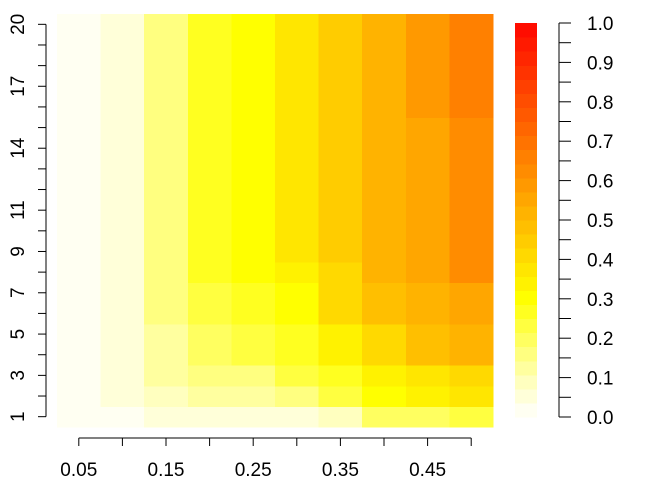 The height and width of the screenshot is (486, 645). Describe the element at coordinates (18, 375) in the screenshot. I see `y-tick-label: 3` at that location.